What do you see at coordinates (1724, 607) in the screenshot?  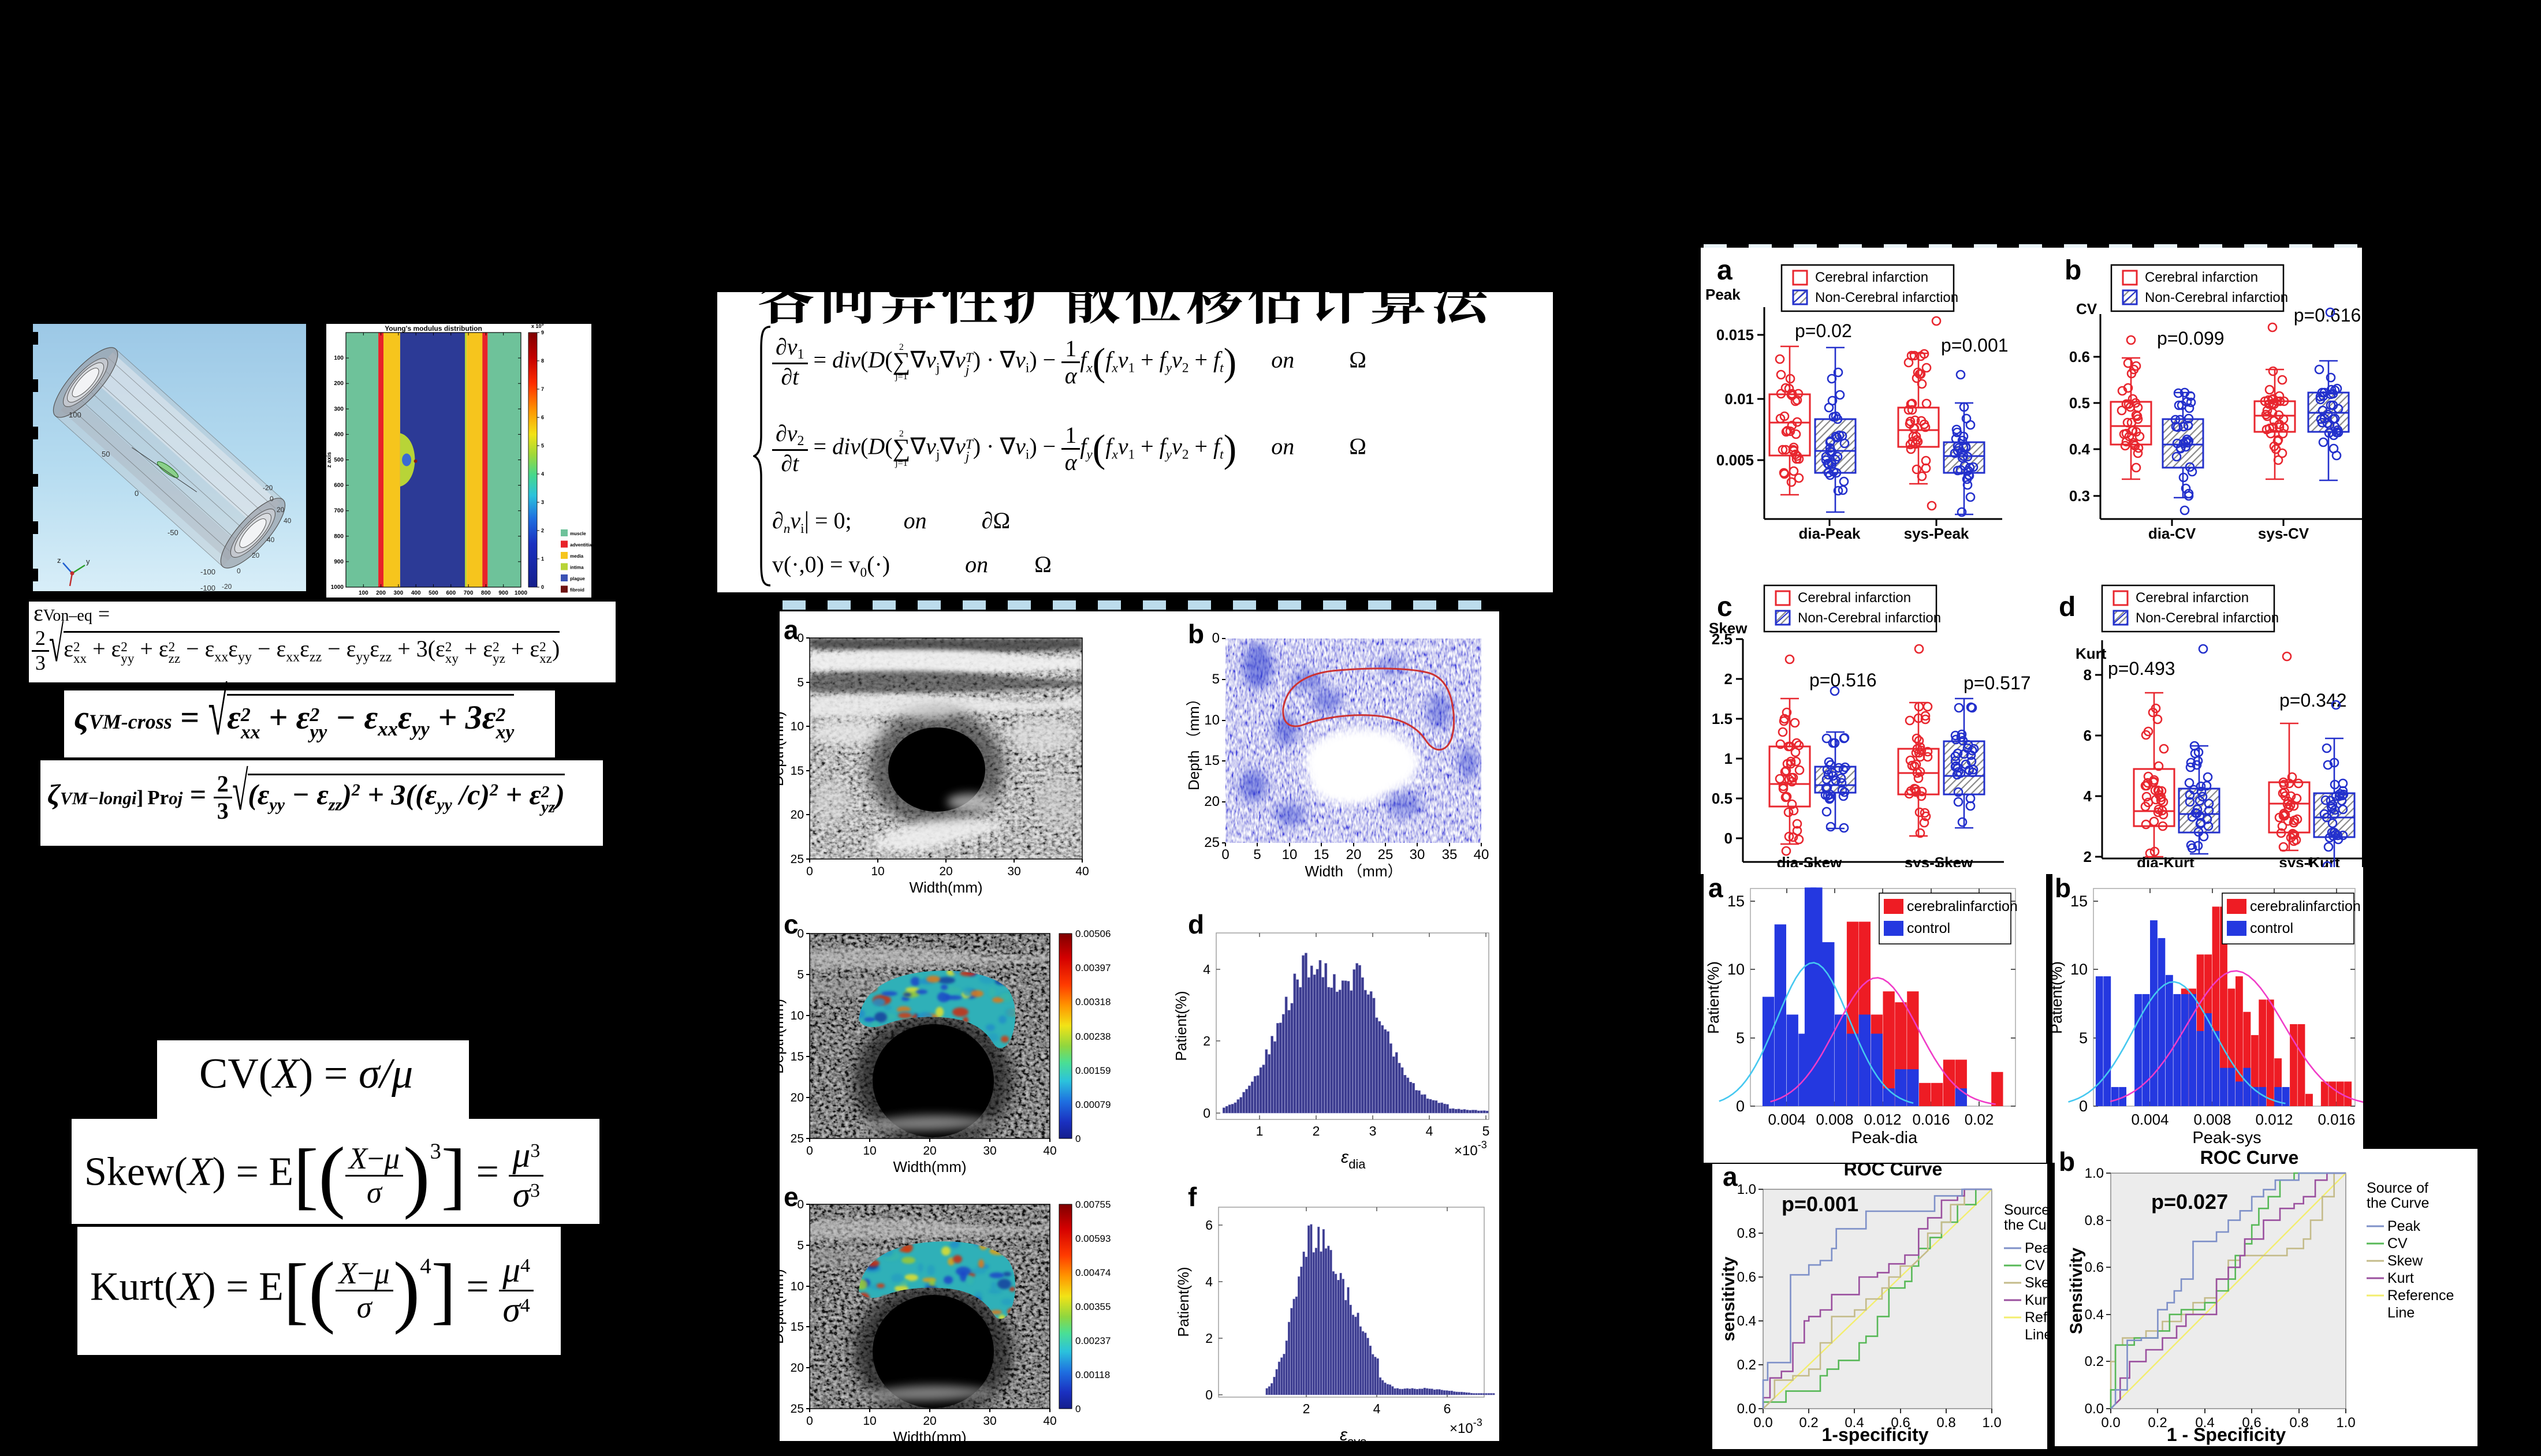 I see `svg-text: c` at bounding box center [1724, 607].